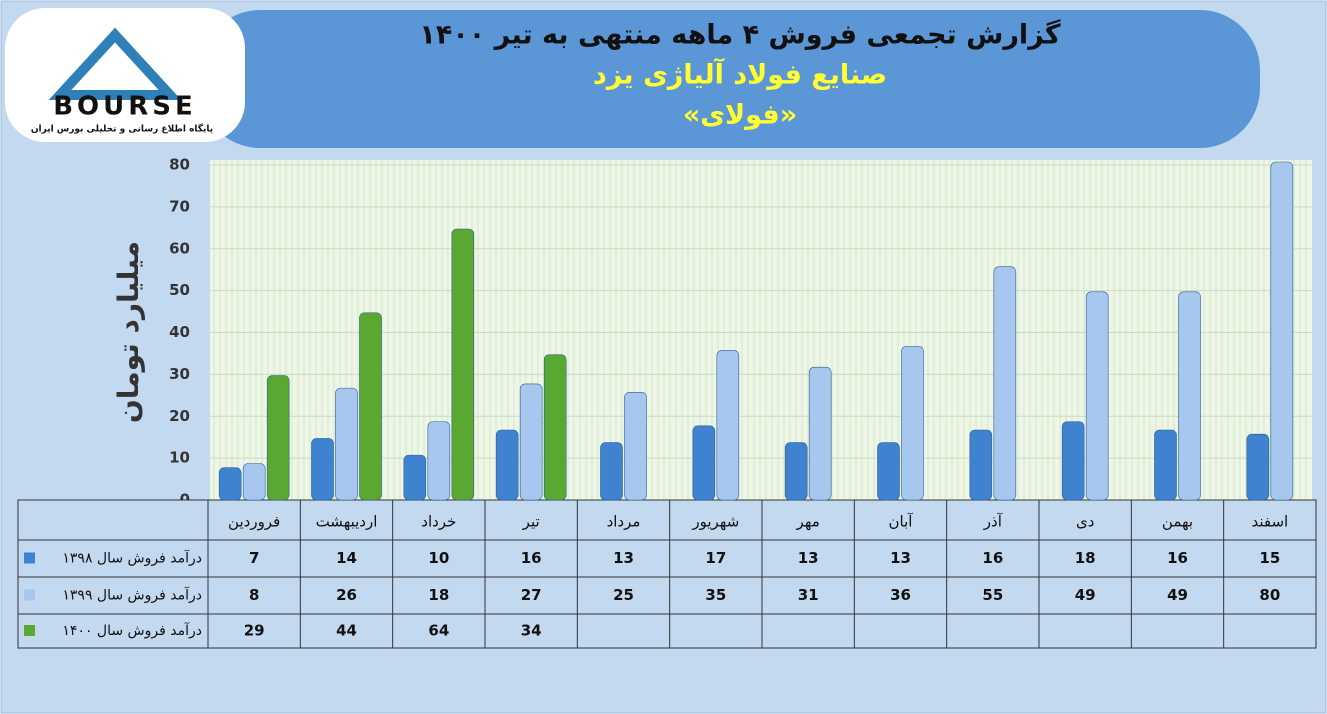  Describe the element at coordinates (1177, 522) in the screenshot. I see `x-tick-label: بهمن` at that location.